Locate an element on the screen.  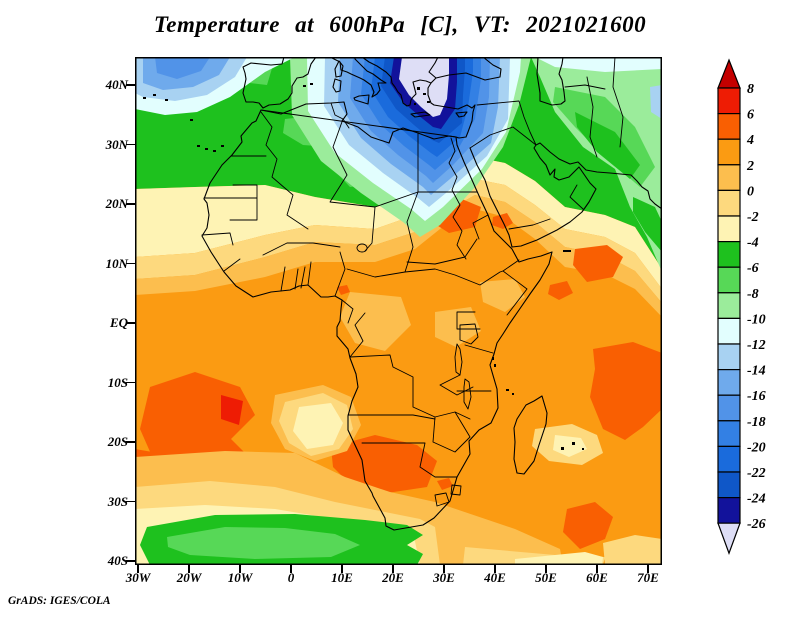
x-axis-label: 30E is located at coordinates (444, 577).